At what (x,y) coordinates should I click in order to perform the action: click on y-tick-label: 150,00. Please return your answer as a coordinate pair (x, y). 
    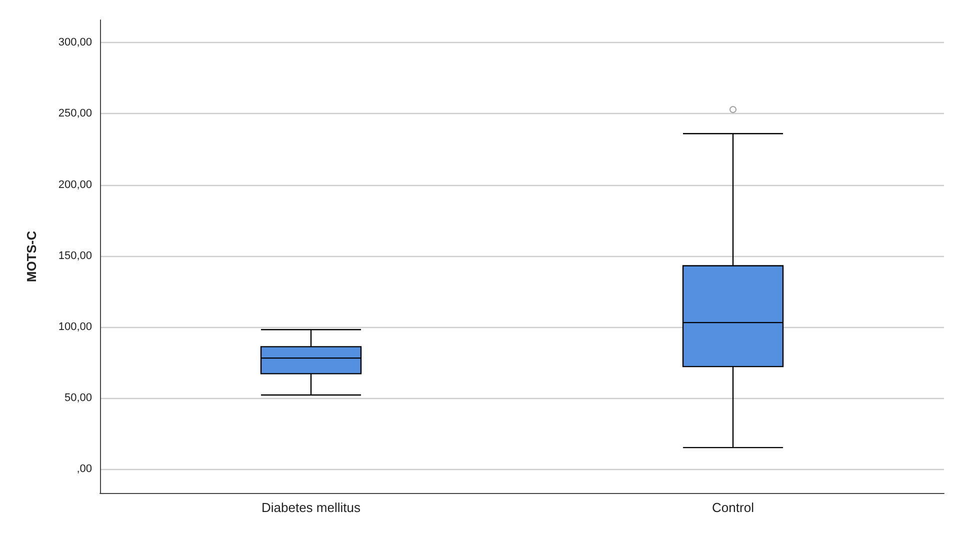
    Looking at the image, I should click on (75, 256).